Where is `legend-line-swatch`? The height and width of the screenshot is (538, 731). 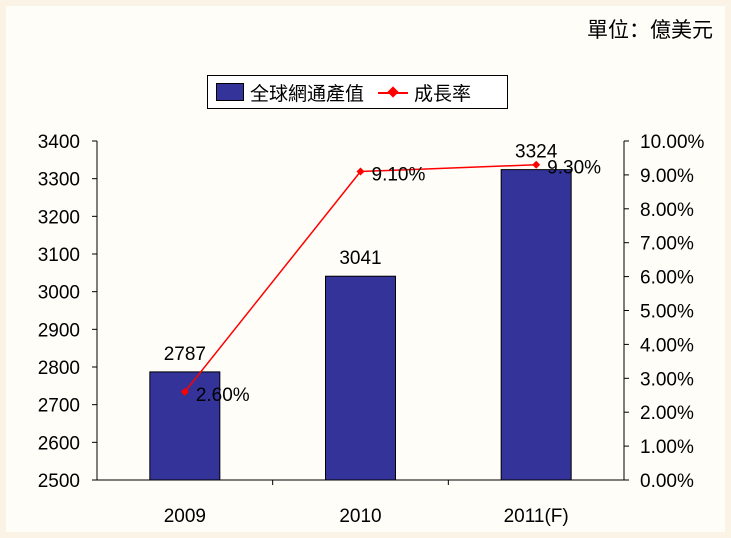 legend-line-swatch is located at coordinates (393, 92).